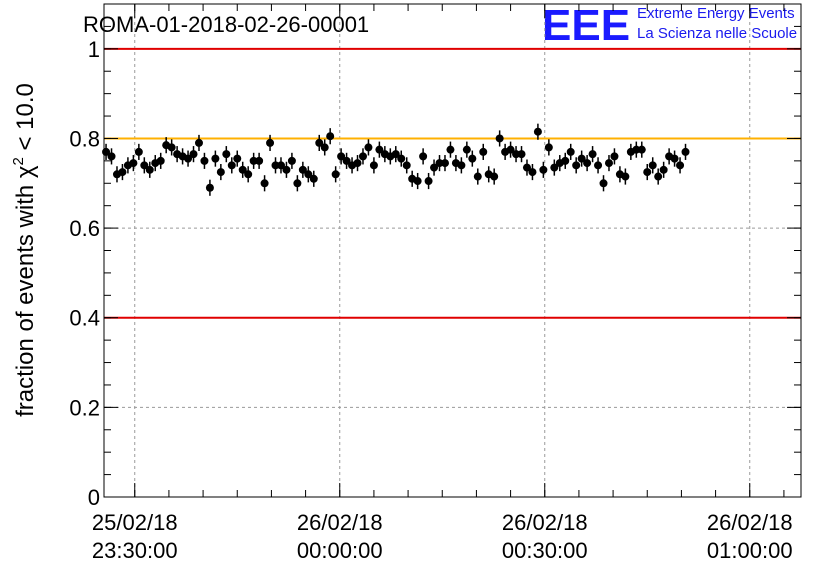 The width and height of the screenshot is (836, 572). What do you see at coordinates (750, 550) in the screenshot?
I see `x-tick-label-time: 01:00:00` at bounding box center [750, 550].